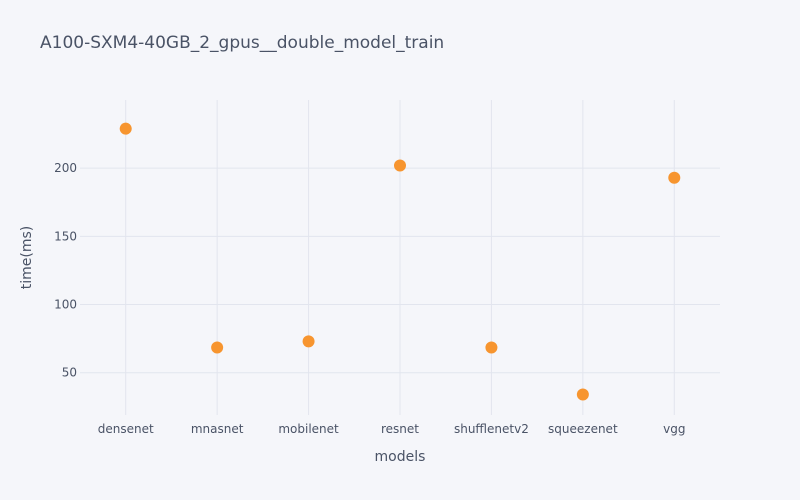  Describe the element at coordinates (65, 305) in the screenshot. I see `y-tick-label: 100` at that location.